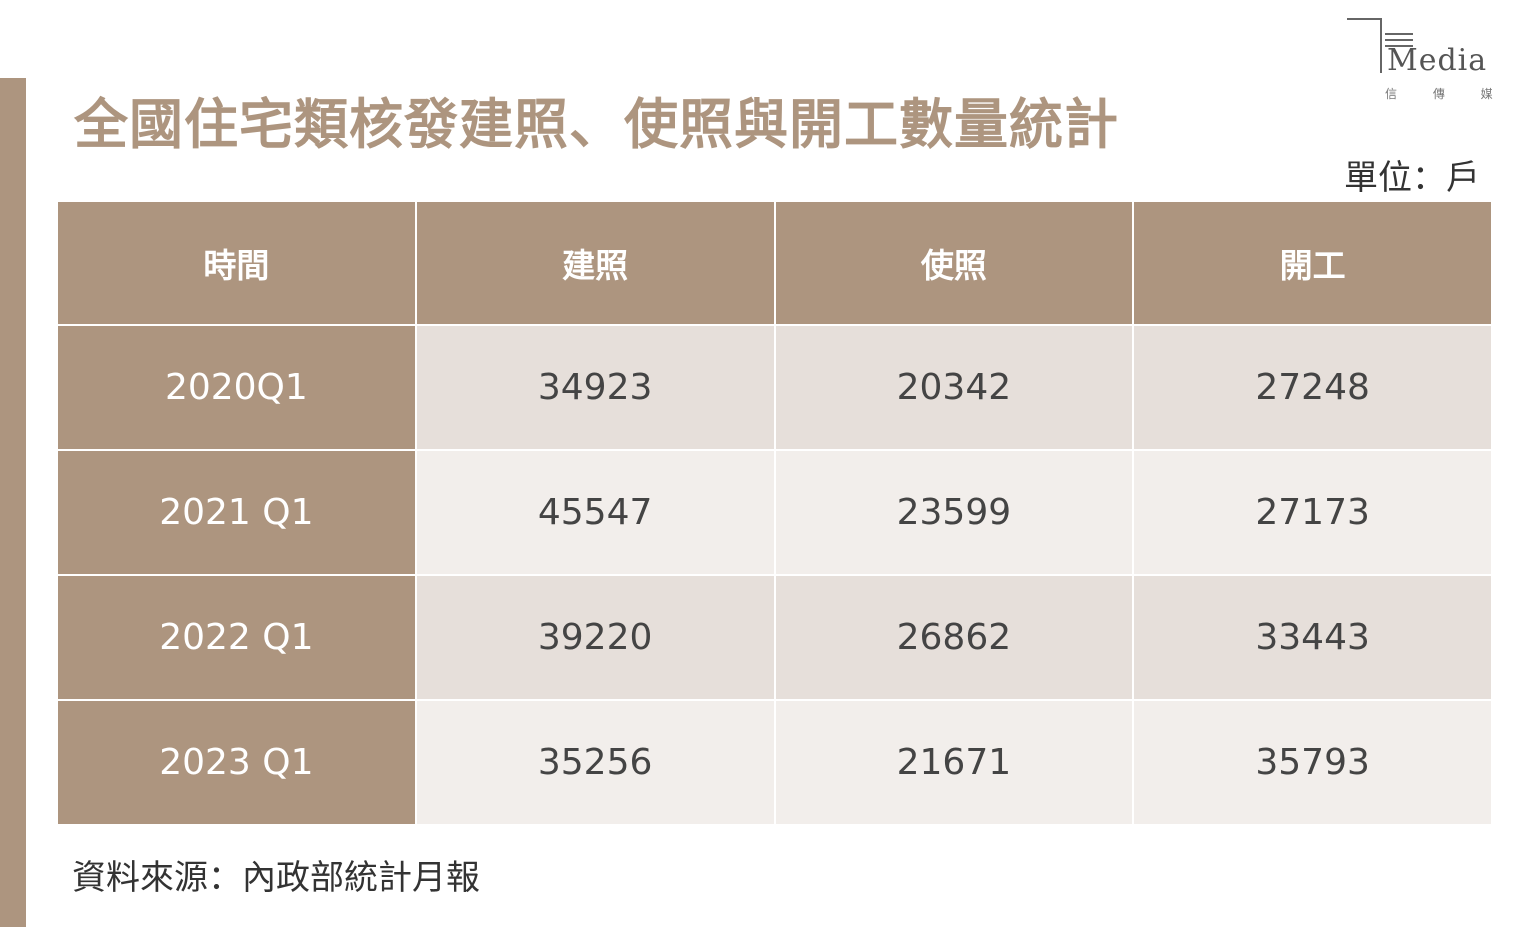 The height and width of the screenshot is (927, 1536). I want to click on header-row: 時間 建照 使照 開工, so click(774, 263).